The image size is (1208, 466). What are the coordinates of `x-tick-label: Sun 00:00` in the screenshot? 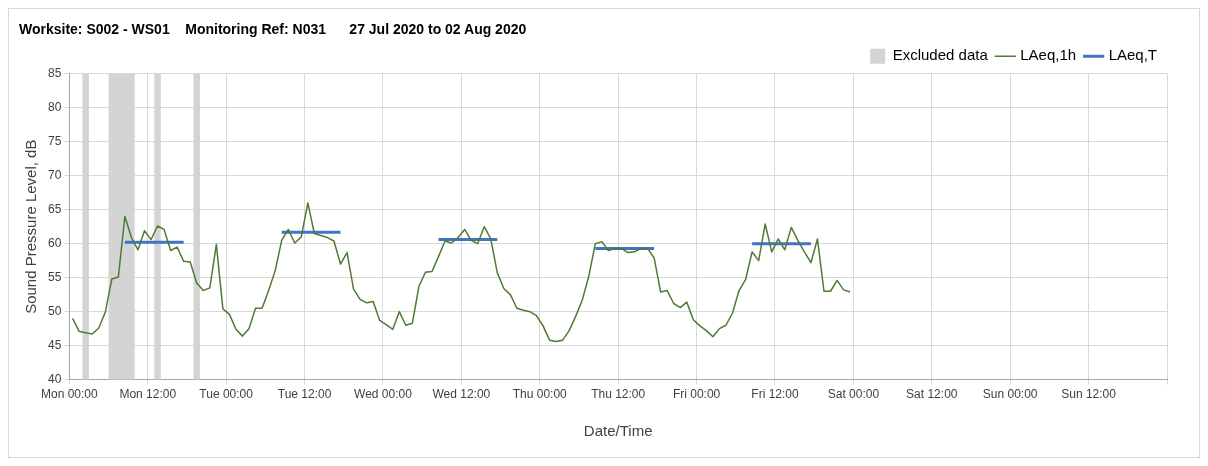 It's located at (1010, 394).